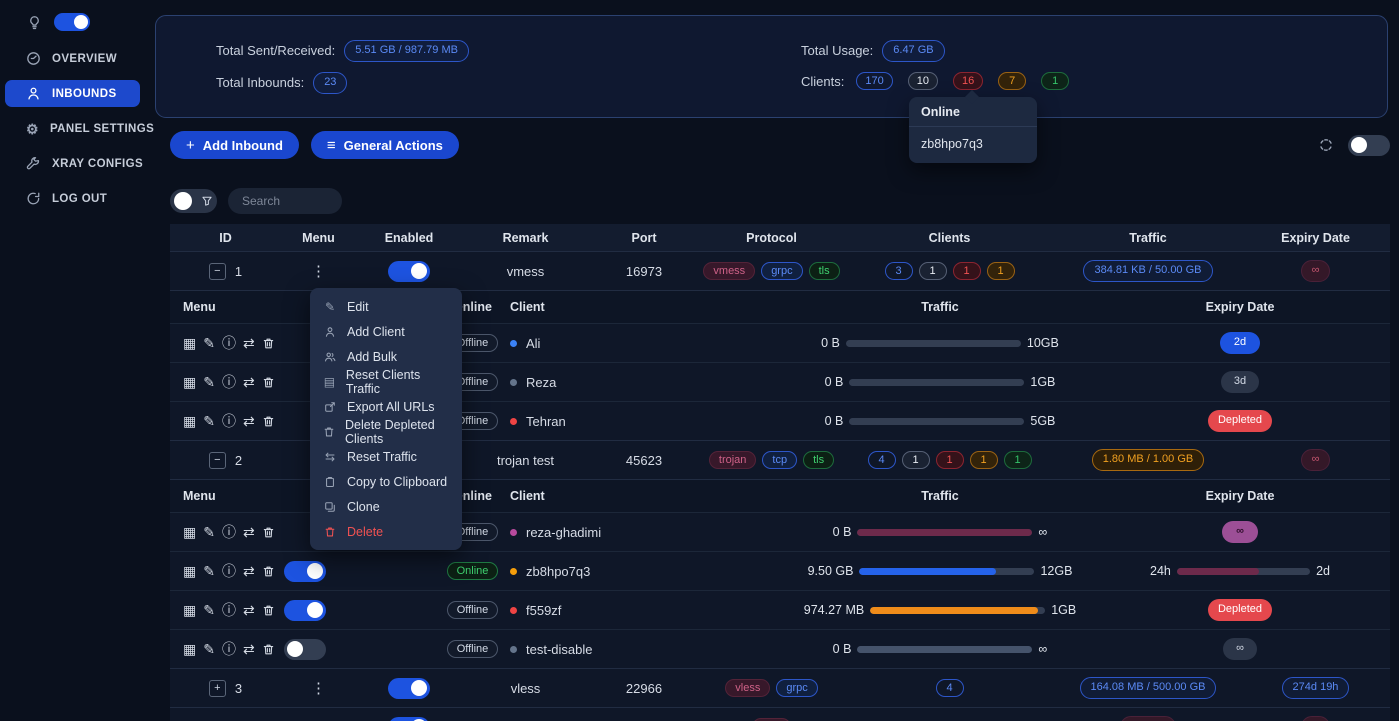 This screenshot has height=721, width=1399. What do you see at coordinates (874, 81) in the screenshot?
I see `clients-total-badge: 170` at bounding box center [874, 81].